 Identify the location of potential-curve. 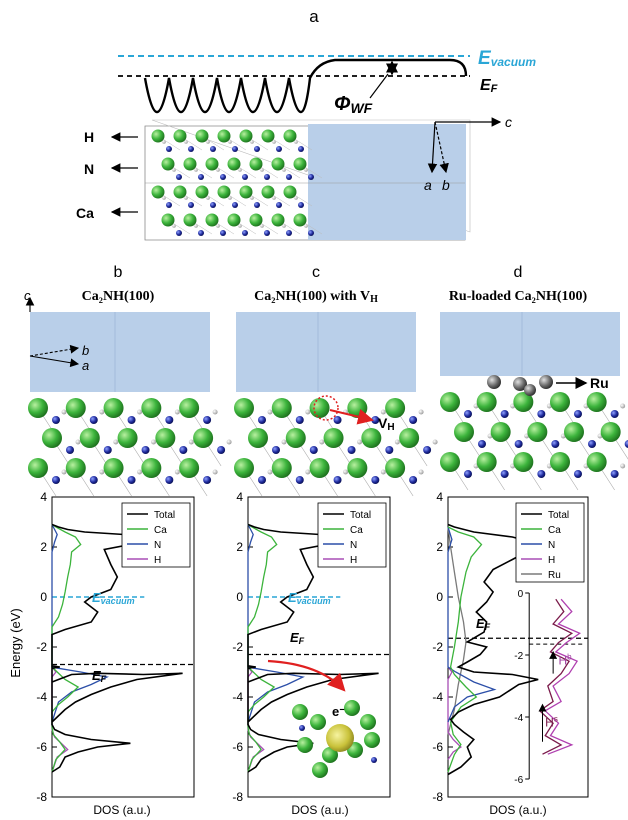
(305, 86).